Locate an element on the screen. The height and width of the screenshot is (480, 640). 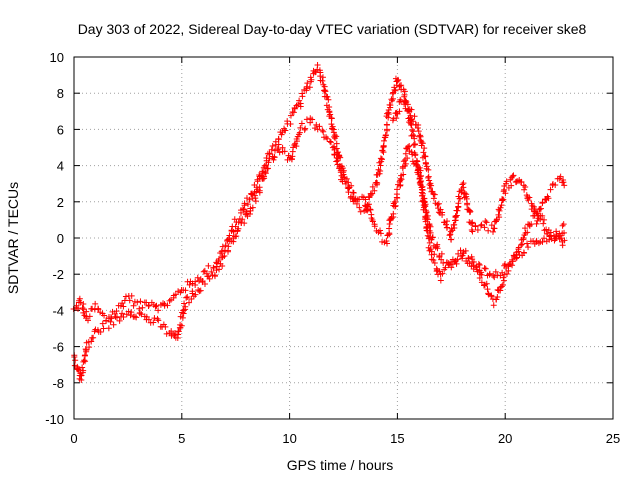
x-tick-label: 10 is located at coordinates (289, 438).